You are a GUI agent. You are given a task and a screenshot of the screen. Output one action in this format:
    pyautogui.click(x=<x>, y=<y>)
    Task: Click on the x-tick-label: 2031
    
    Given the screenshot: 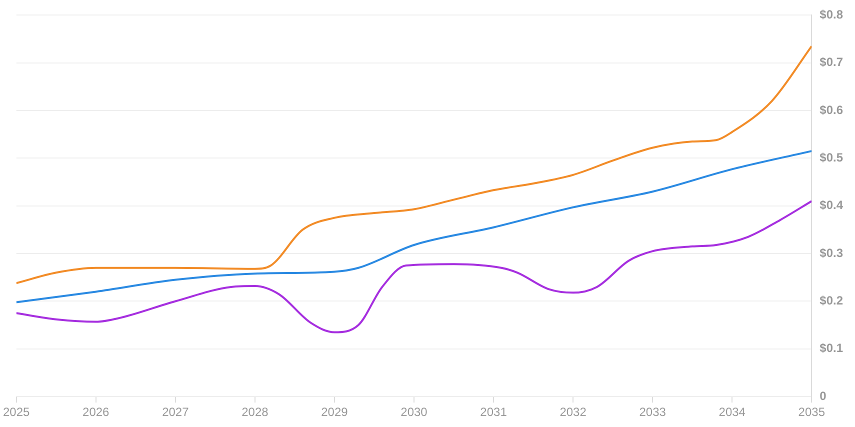 What is the action you would take?
    pyautogui.click(x=494, y=412)
    